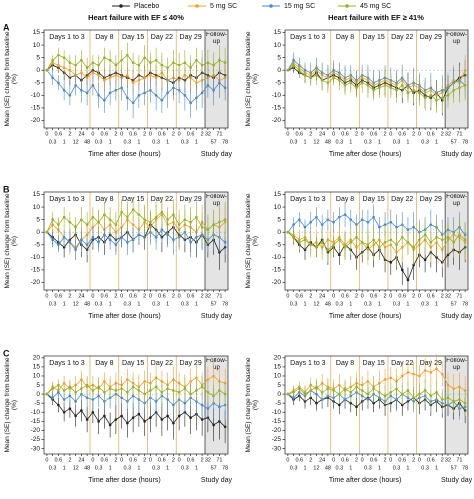  Describe the element at coordinates (36, 448) in the screenshot. I see `y-tick-label: -30` at that location.